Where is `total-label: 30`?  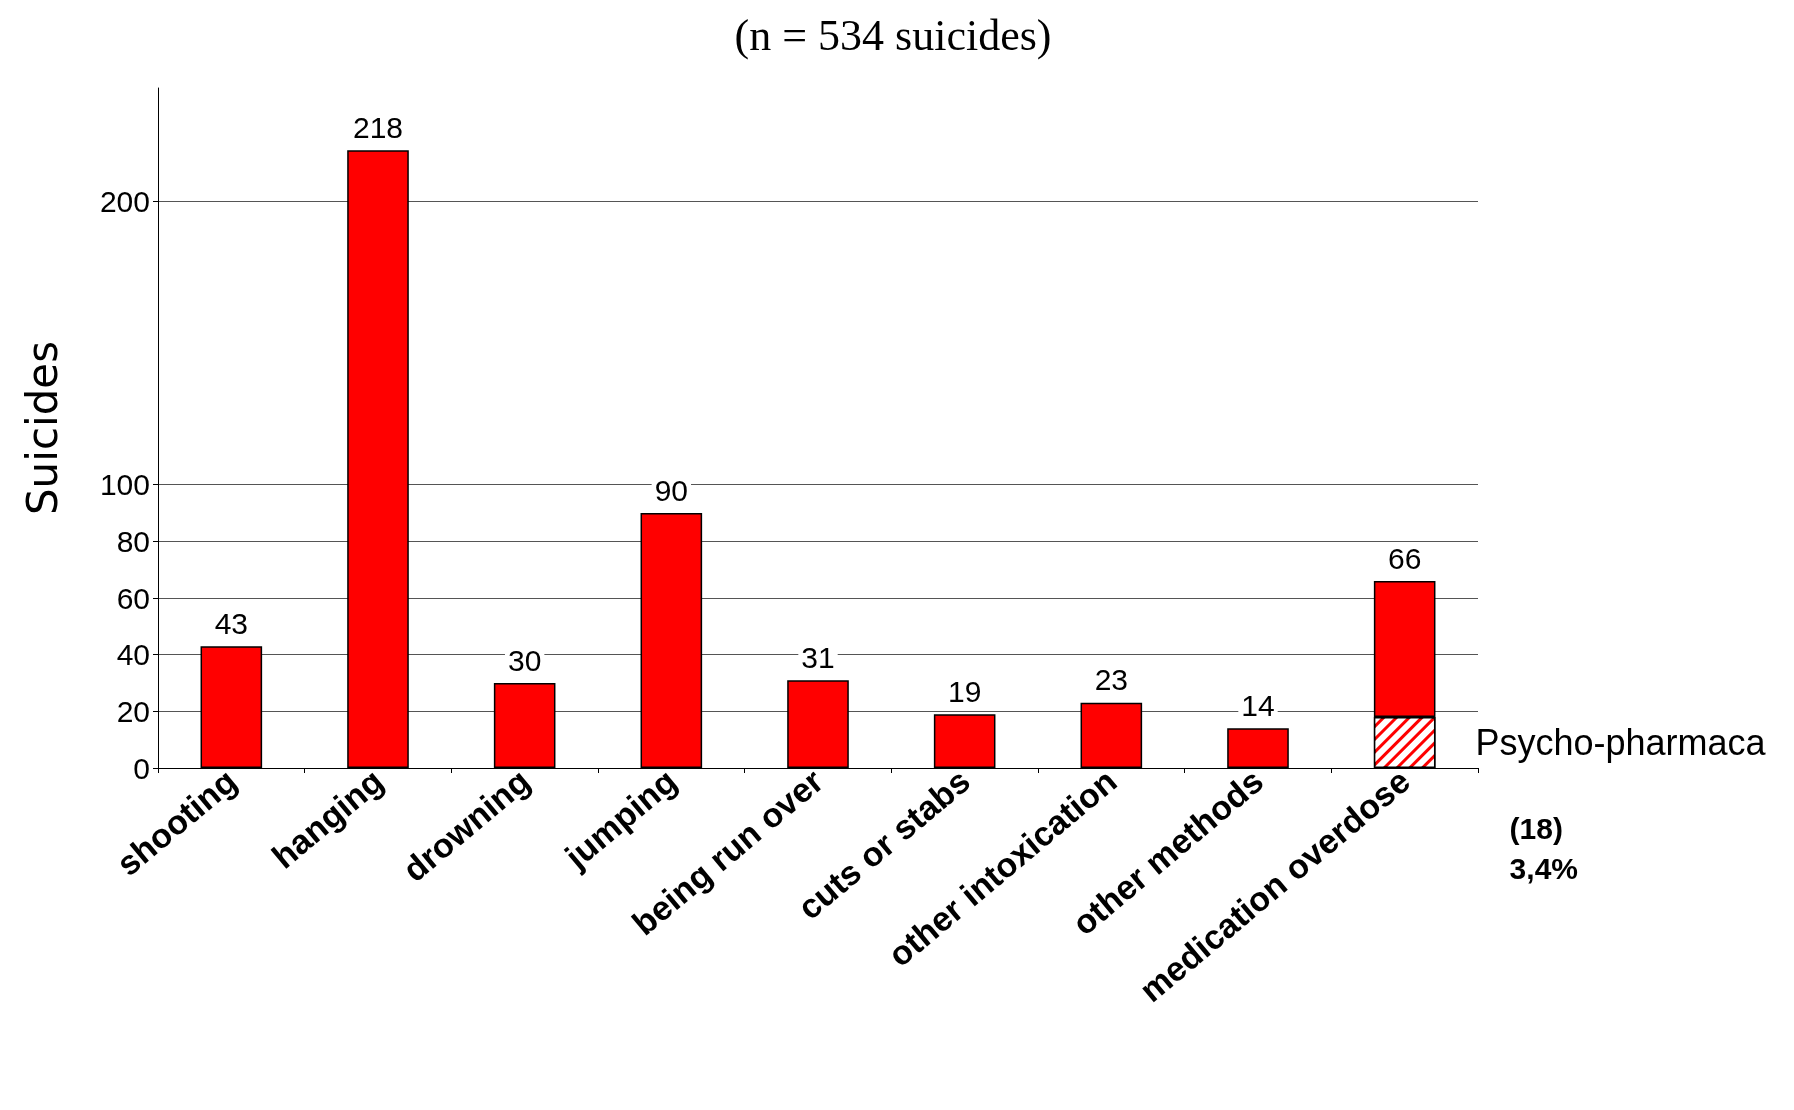
total-label: 30 is located at coordinates (524, 660).